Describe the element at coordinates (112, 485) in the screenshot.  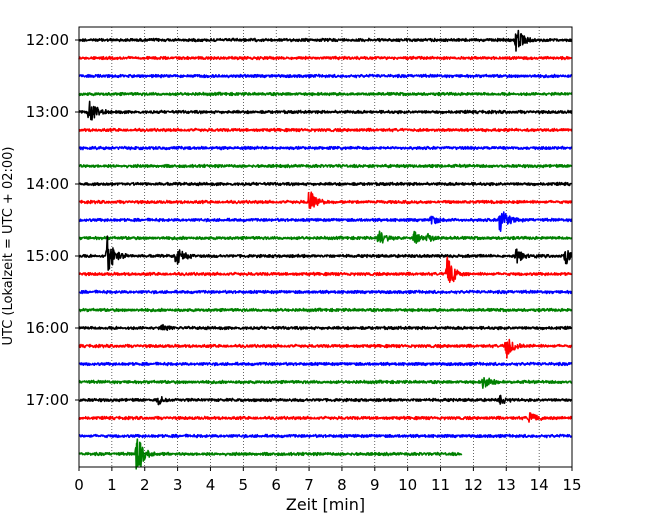
I see `x-tick-label: 1` at that location.